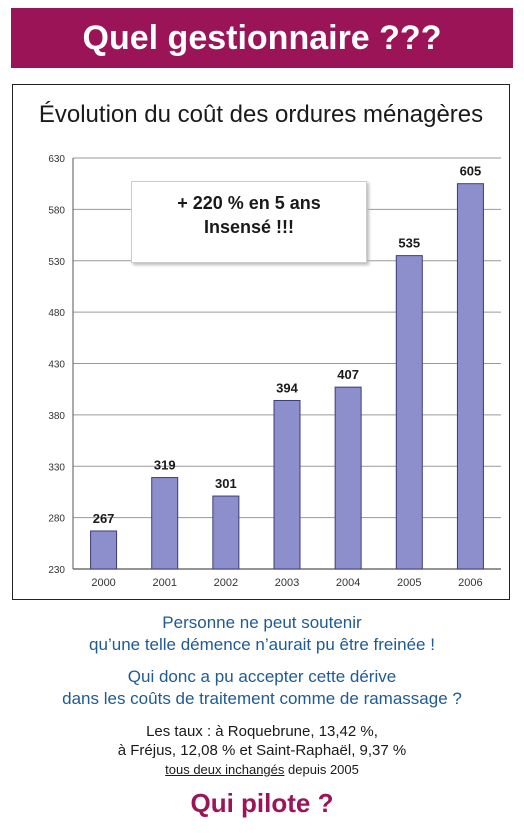  What do you see at coordinates (165, 465) in the screenshot?
I see `data-label: 319` at bounding box center [165, 465].